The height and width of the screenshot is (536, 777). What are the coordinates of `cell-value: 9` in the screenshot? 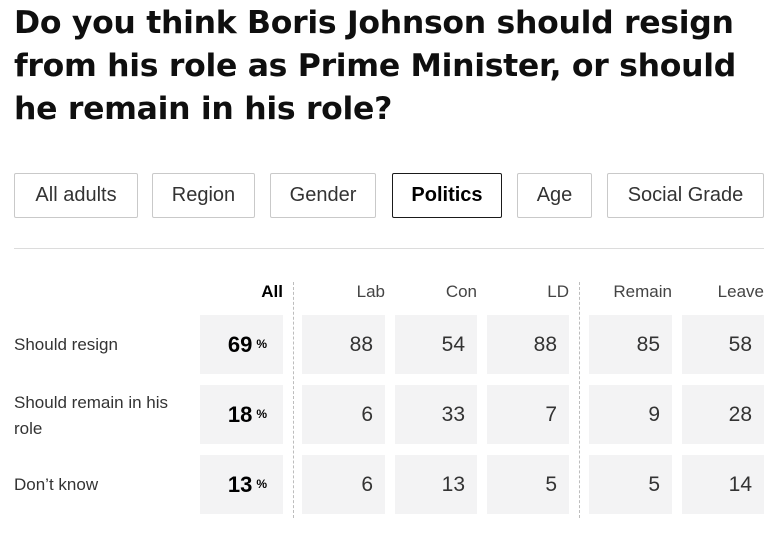 It's located at (630, 414).